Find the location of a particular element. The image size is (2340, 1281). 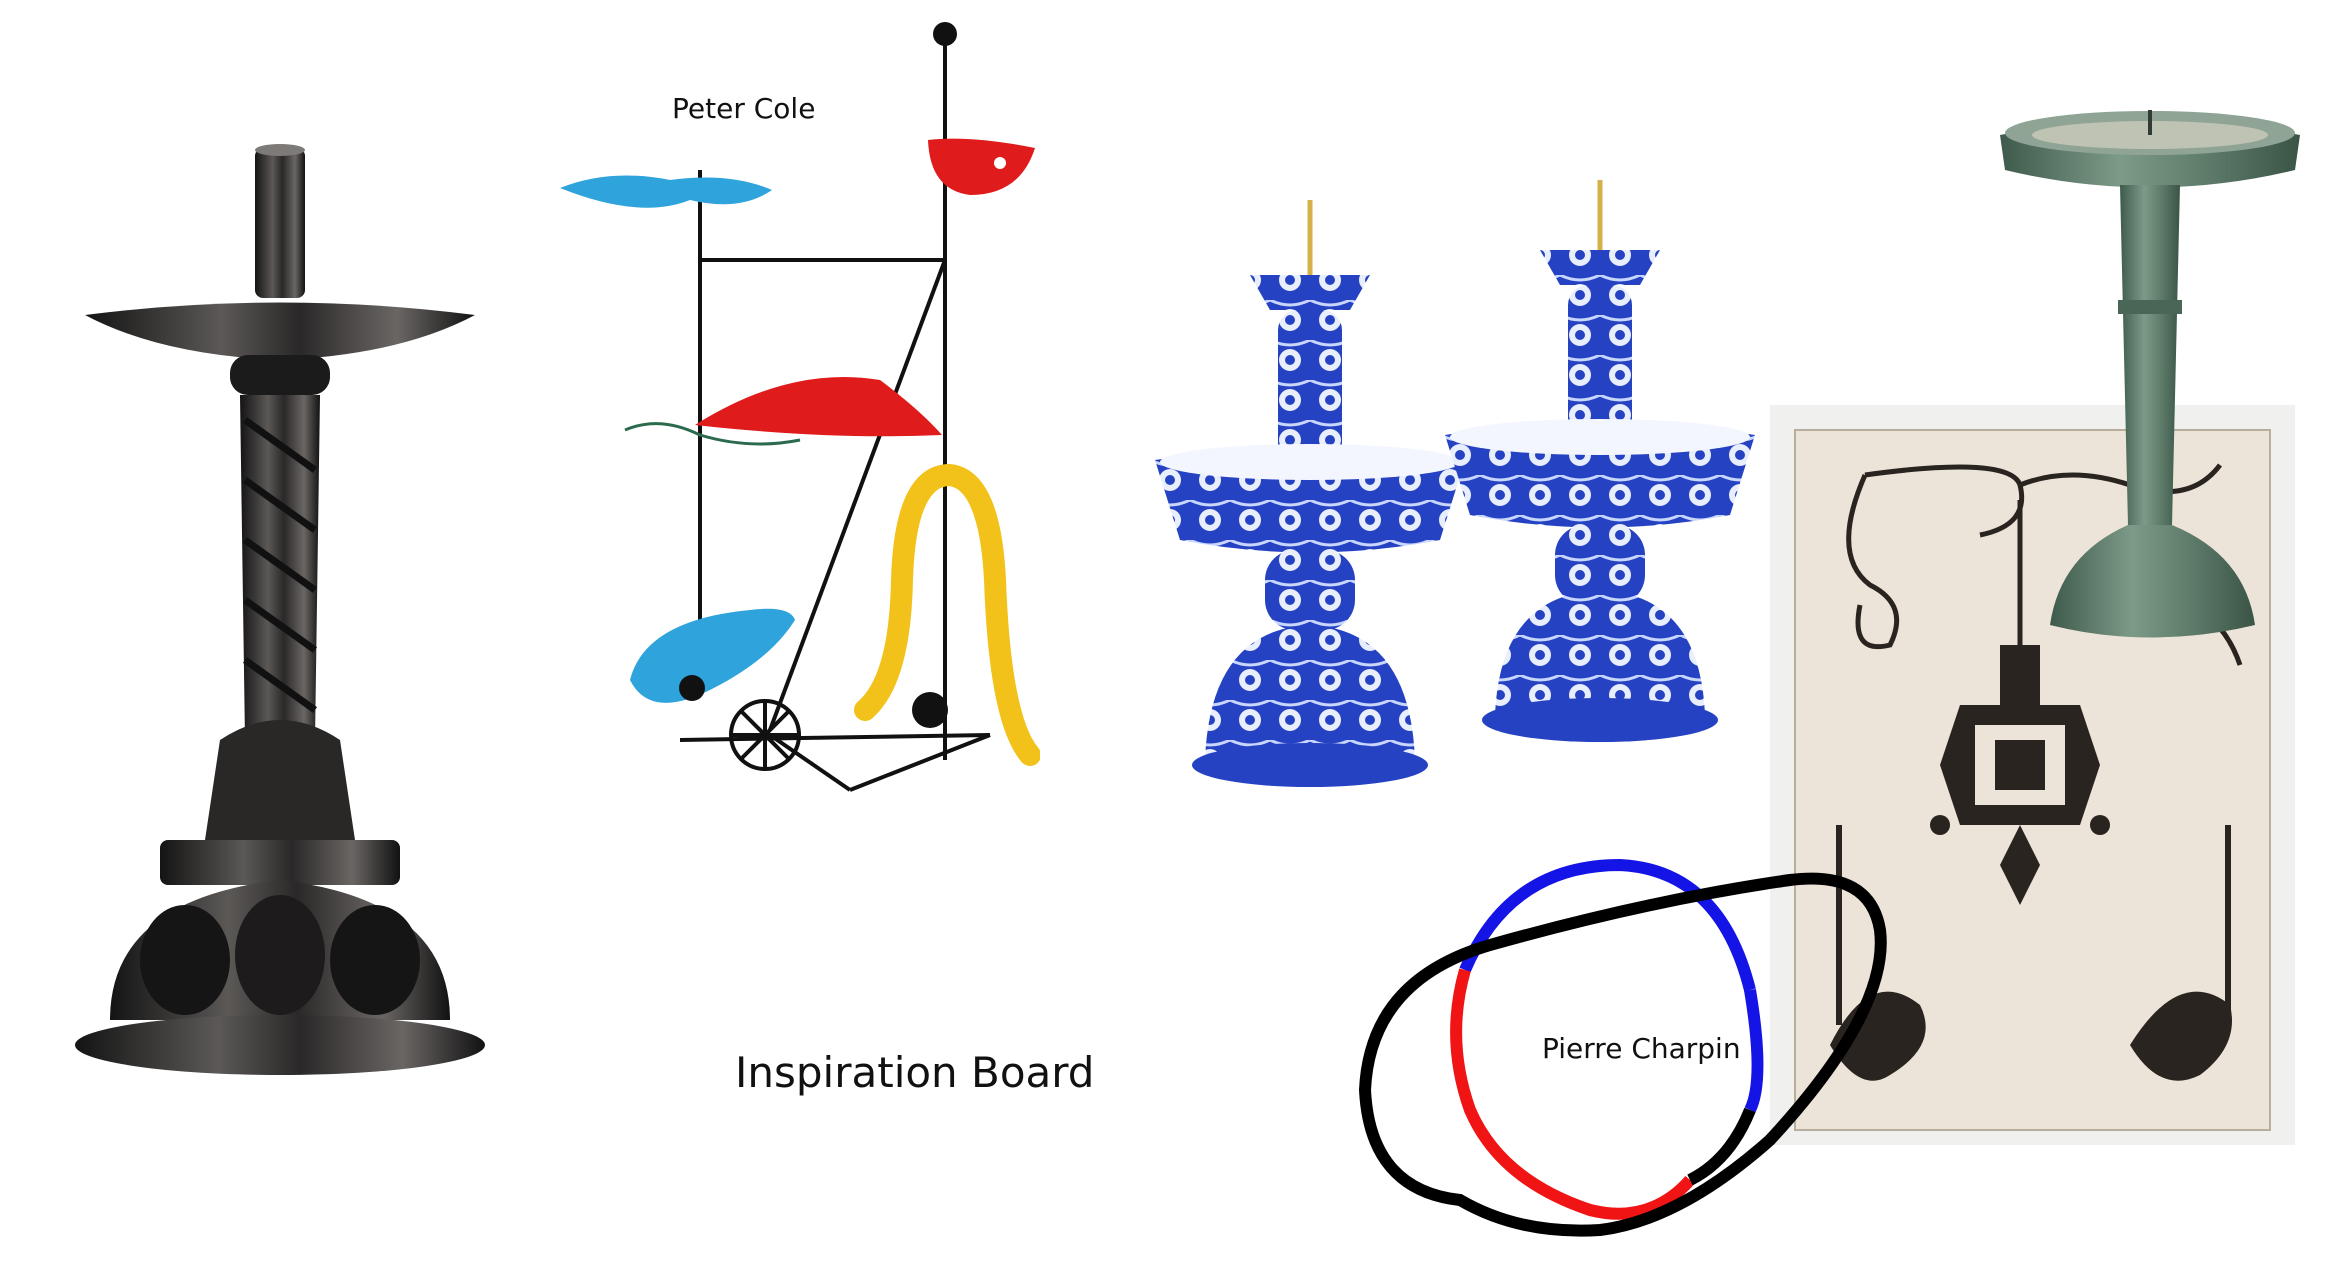

board-title: Inspiration Board is located at coordinates (915, 1072).